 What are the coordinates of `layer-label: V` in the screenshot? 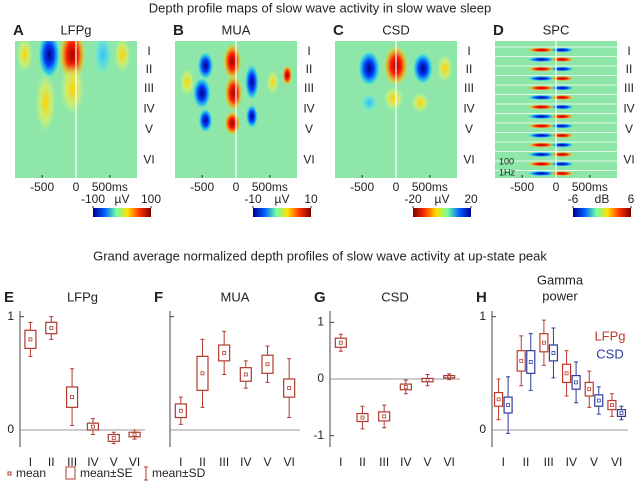 It's located at (469, 129).